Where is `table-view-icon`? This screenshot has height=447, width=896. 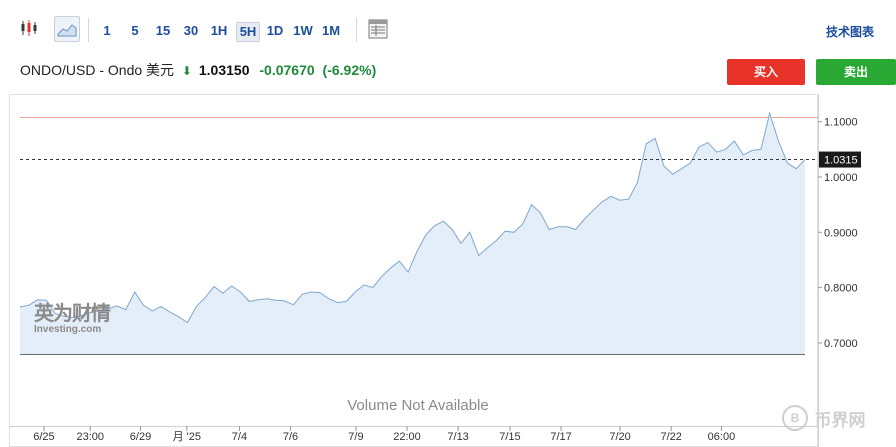 table-view-icon is located at coordinates (378, 29).